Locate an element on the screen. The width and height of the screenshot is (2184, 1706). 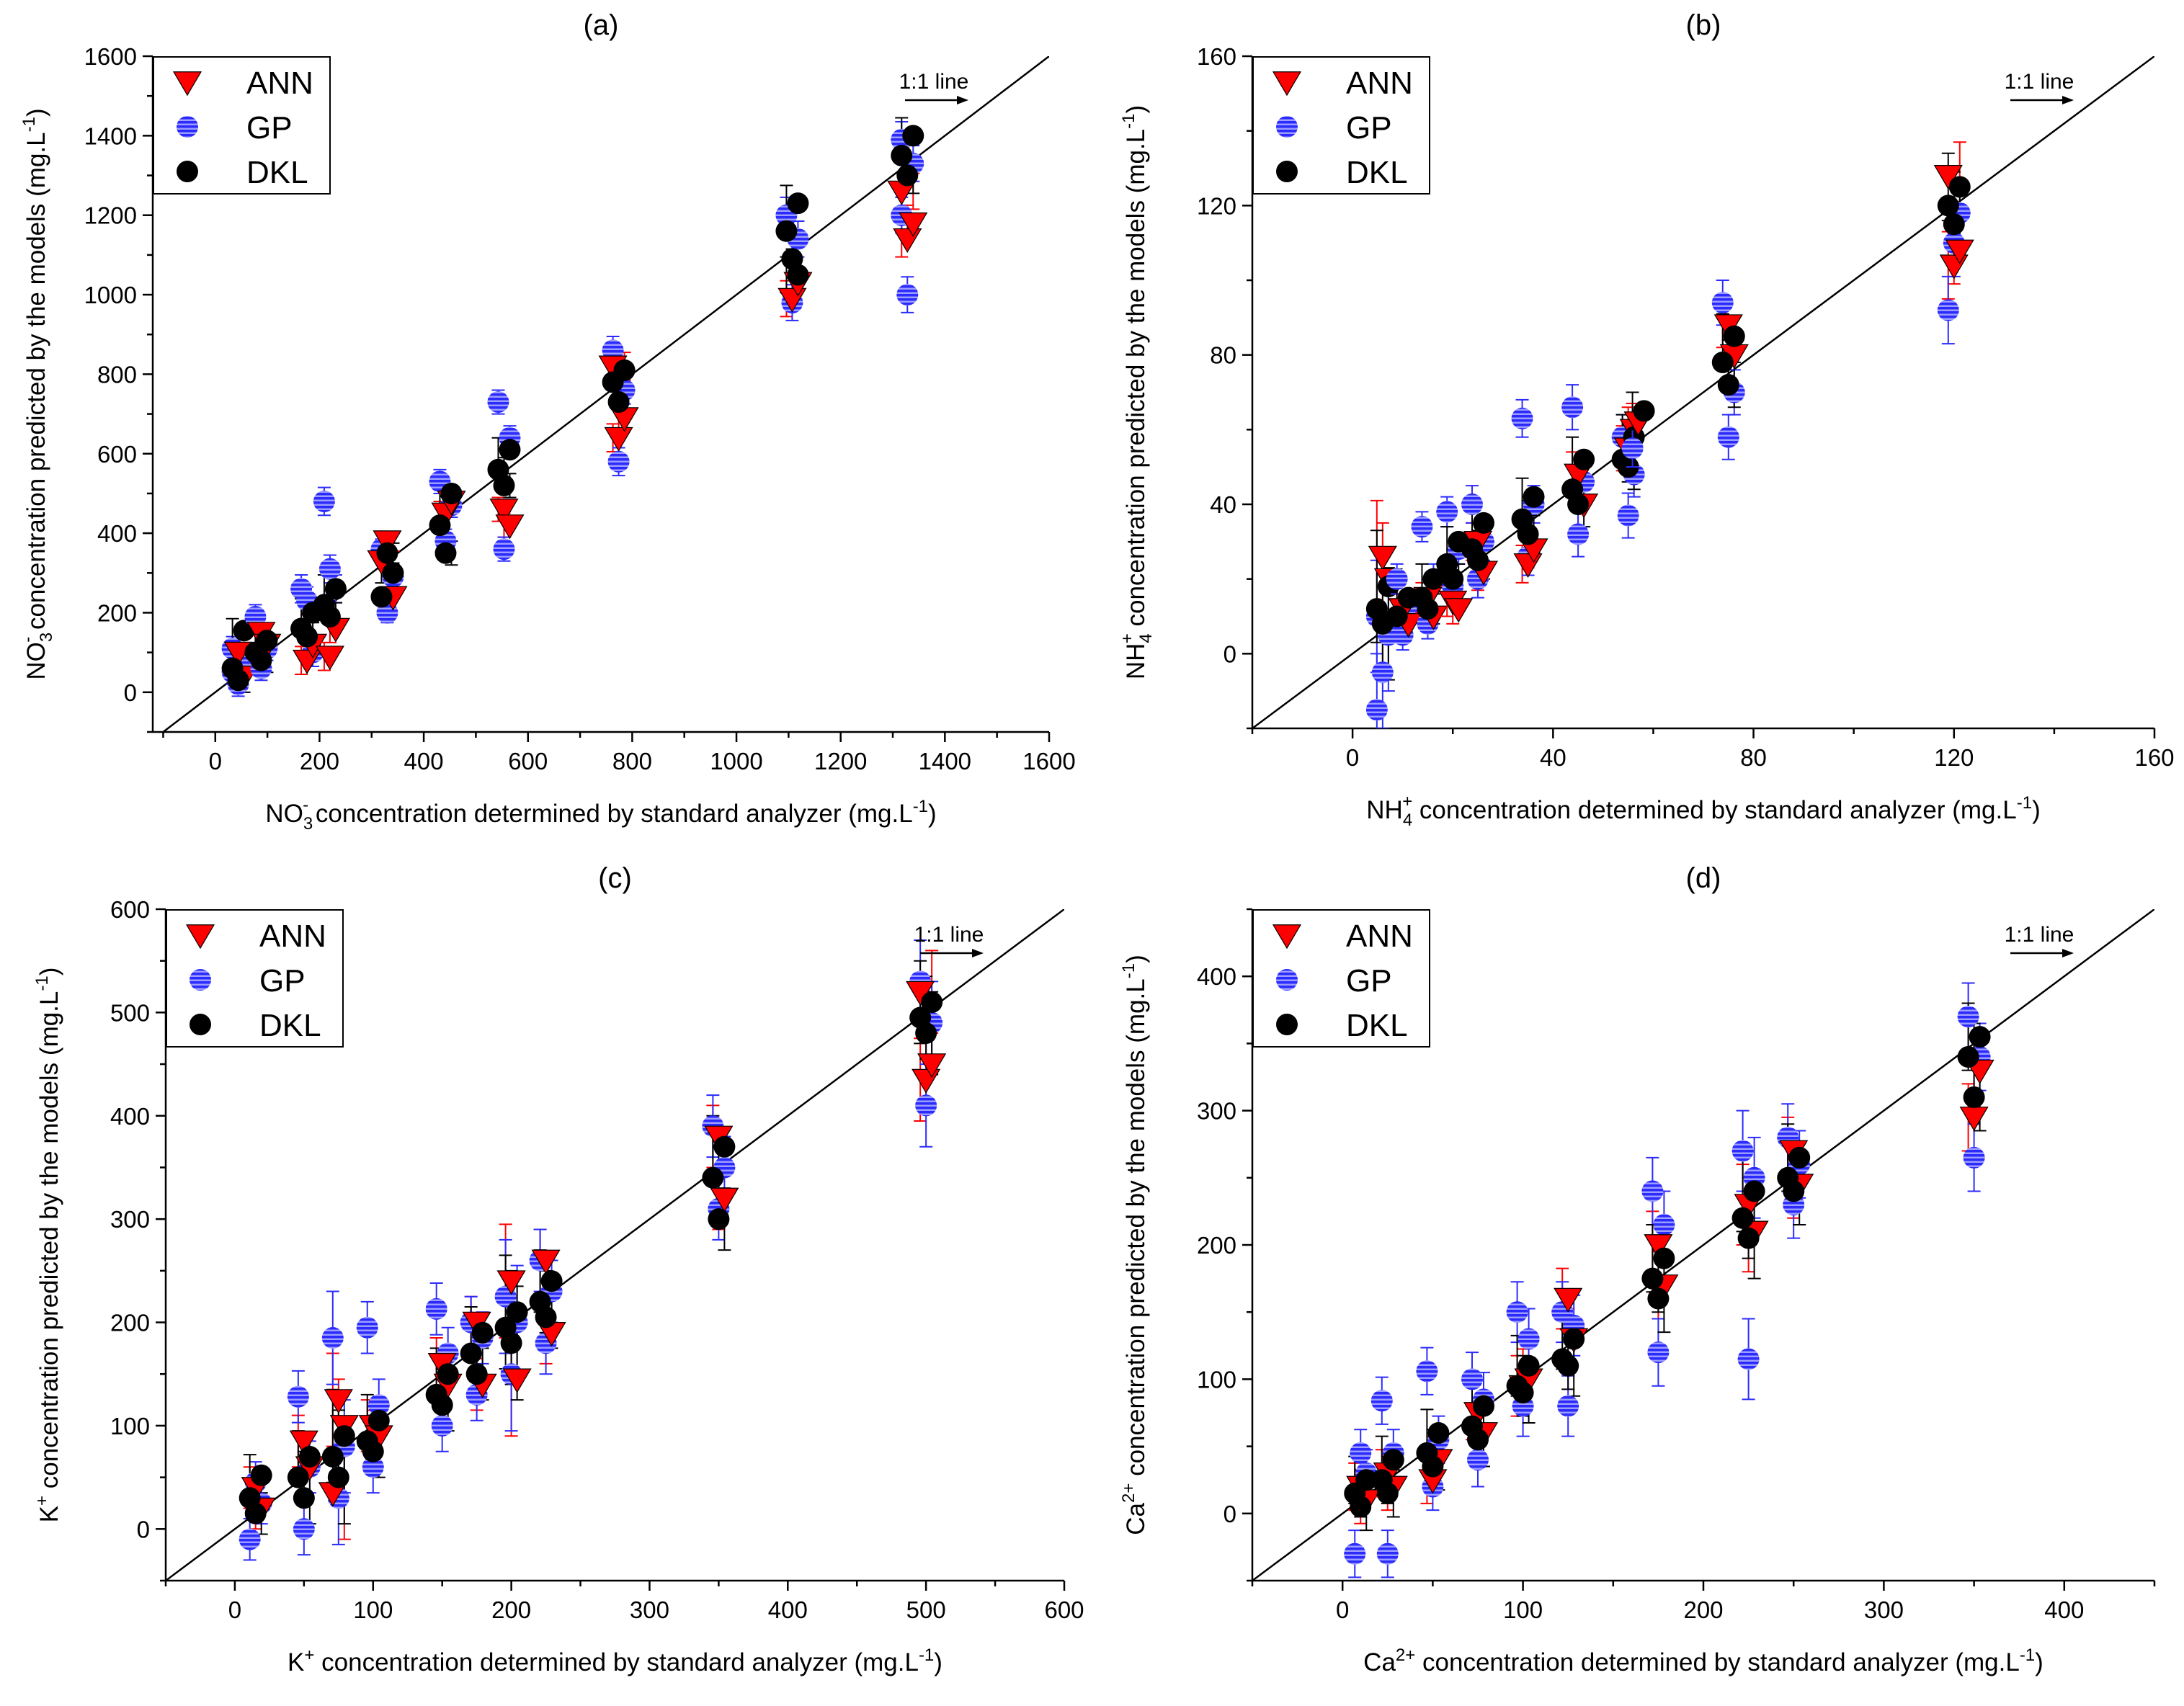
y-tick-label: 300 is located at coordinates (130, 1219).